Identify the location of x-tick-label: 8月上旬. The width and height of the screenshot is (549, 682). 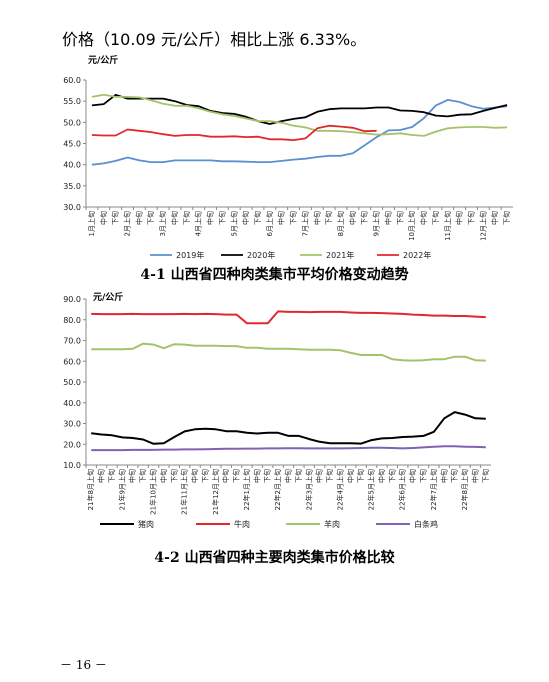
(340, 223).